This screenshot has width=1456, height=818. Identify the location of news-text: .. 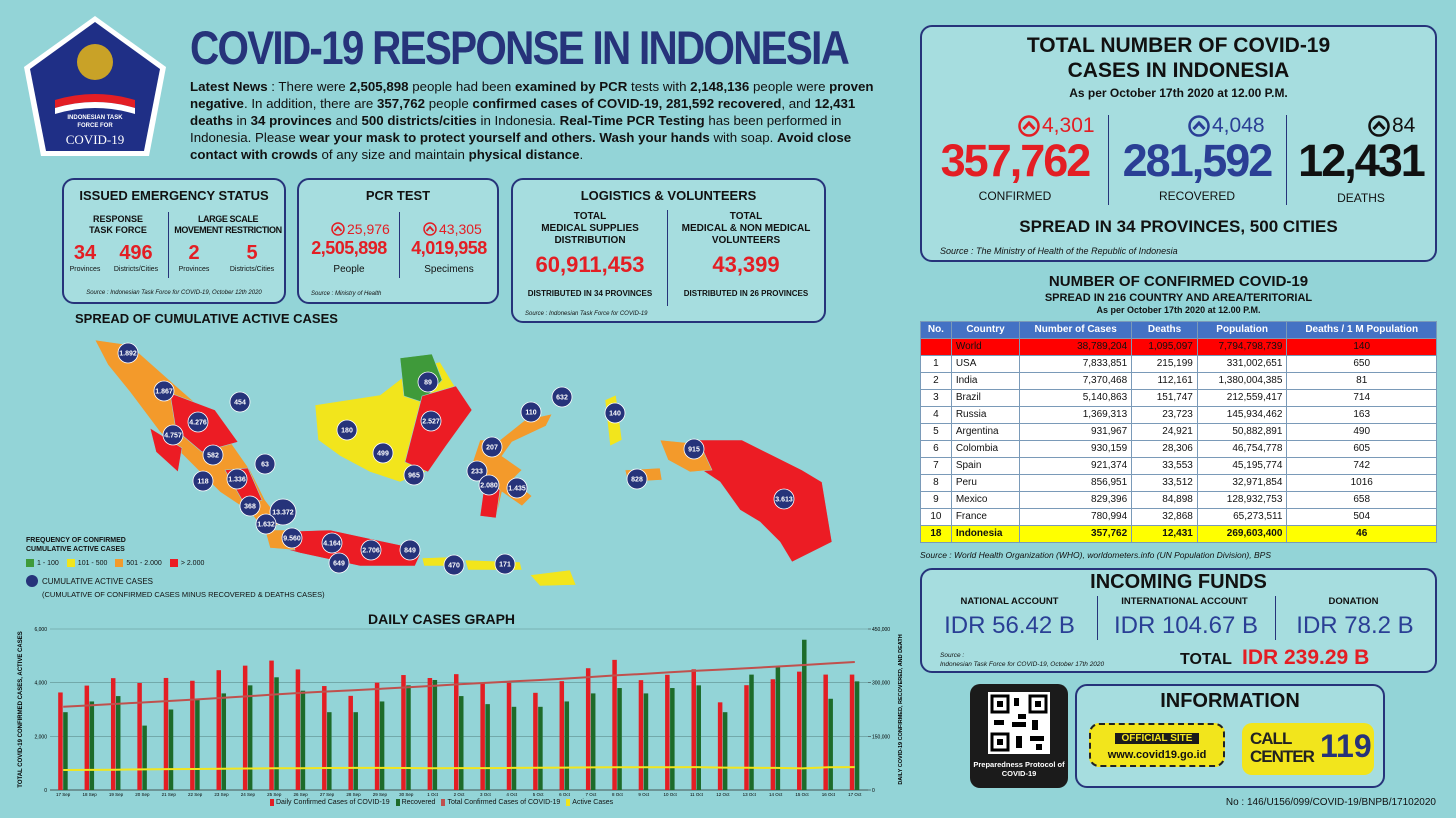
(581, 154).